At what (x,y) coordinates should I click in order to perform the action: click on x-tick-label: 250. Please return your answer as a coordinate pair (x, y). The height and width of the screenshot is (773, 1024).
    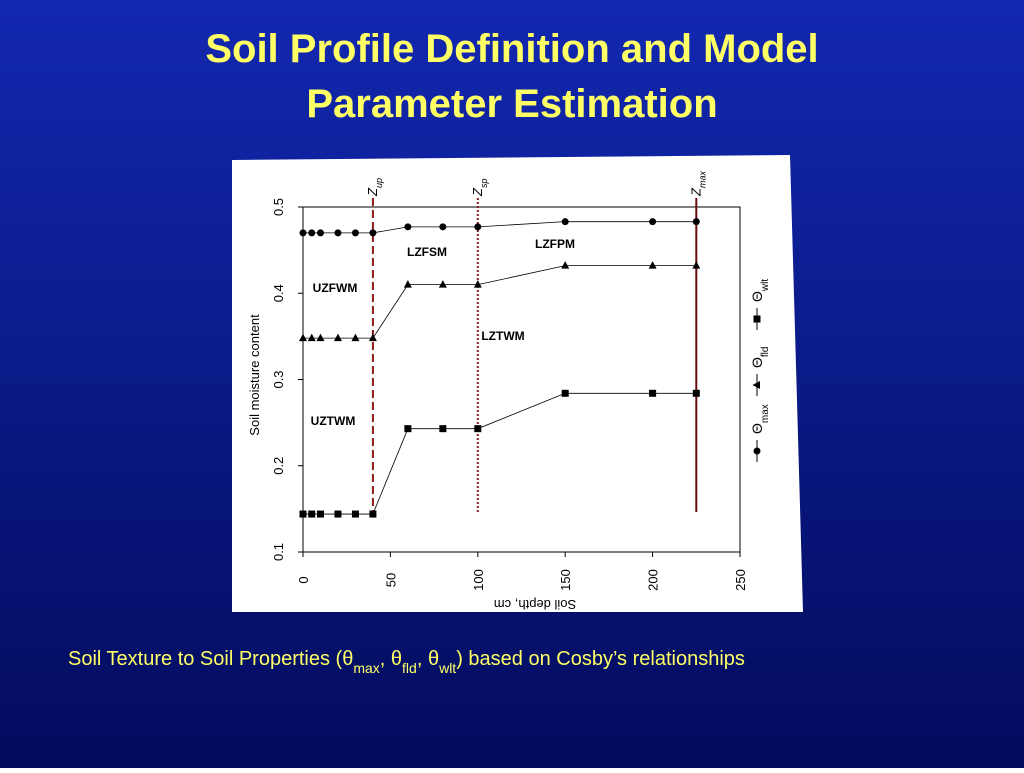
    Looking at the image, I should click on (740, 580).